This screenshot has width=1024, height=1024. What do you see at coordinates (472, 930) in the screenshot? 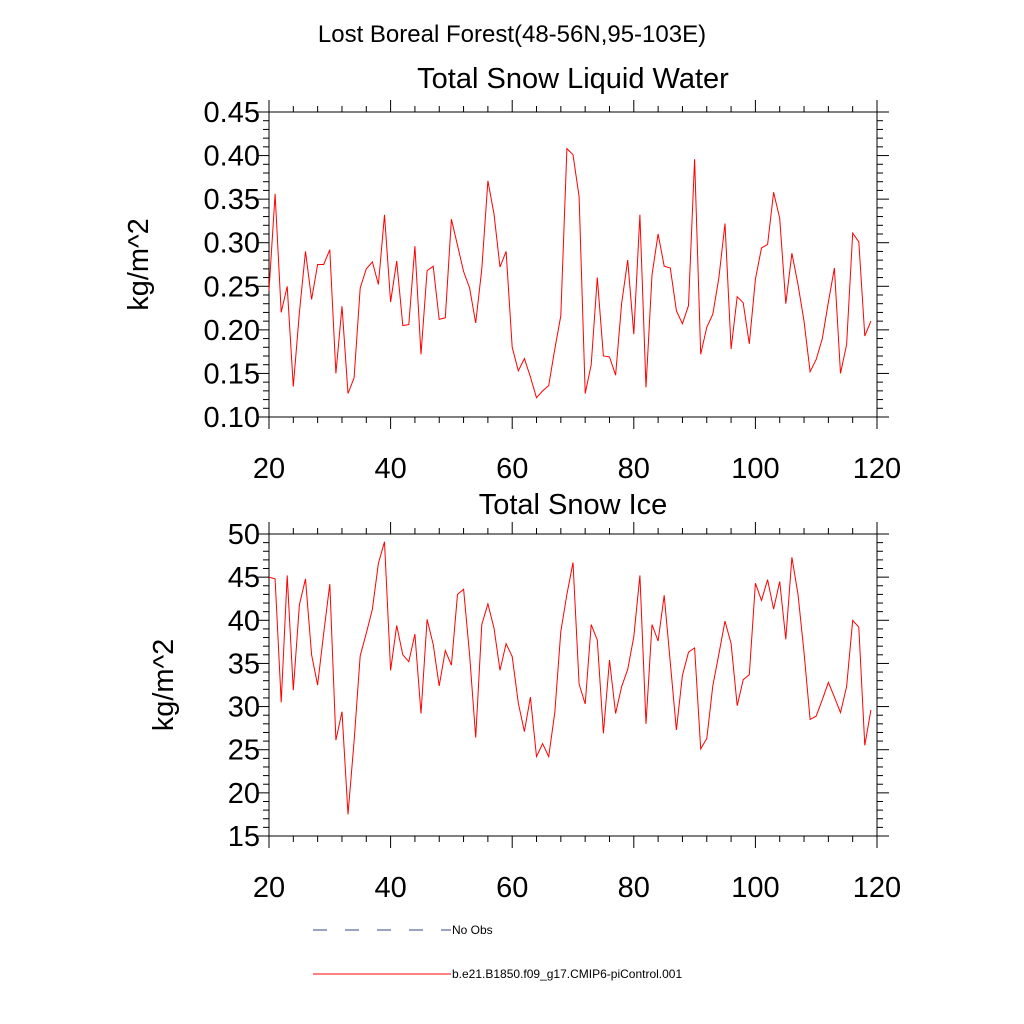
I see `legend-label-no-obs: No Obs` at bounding box center [472, 930].